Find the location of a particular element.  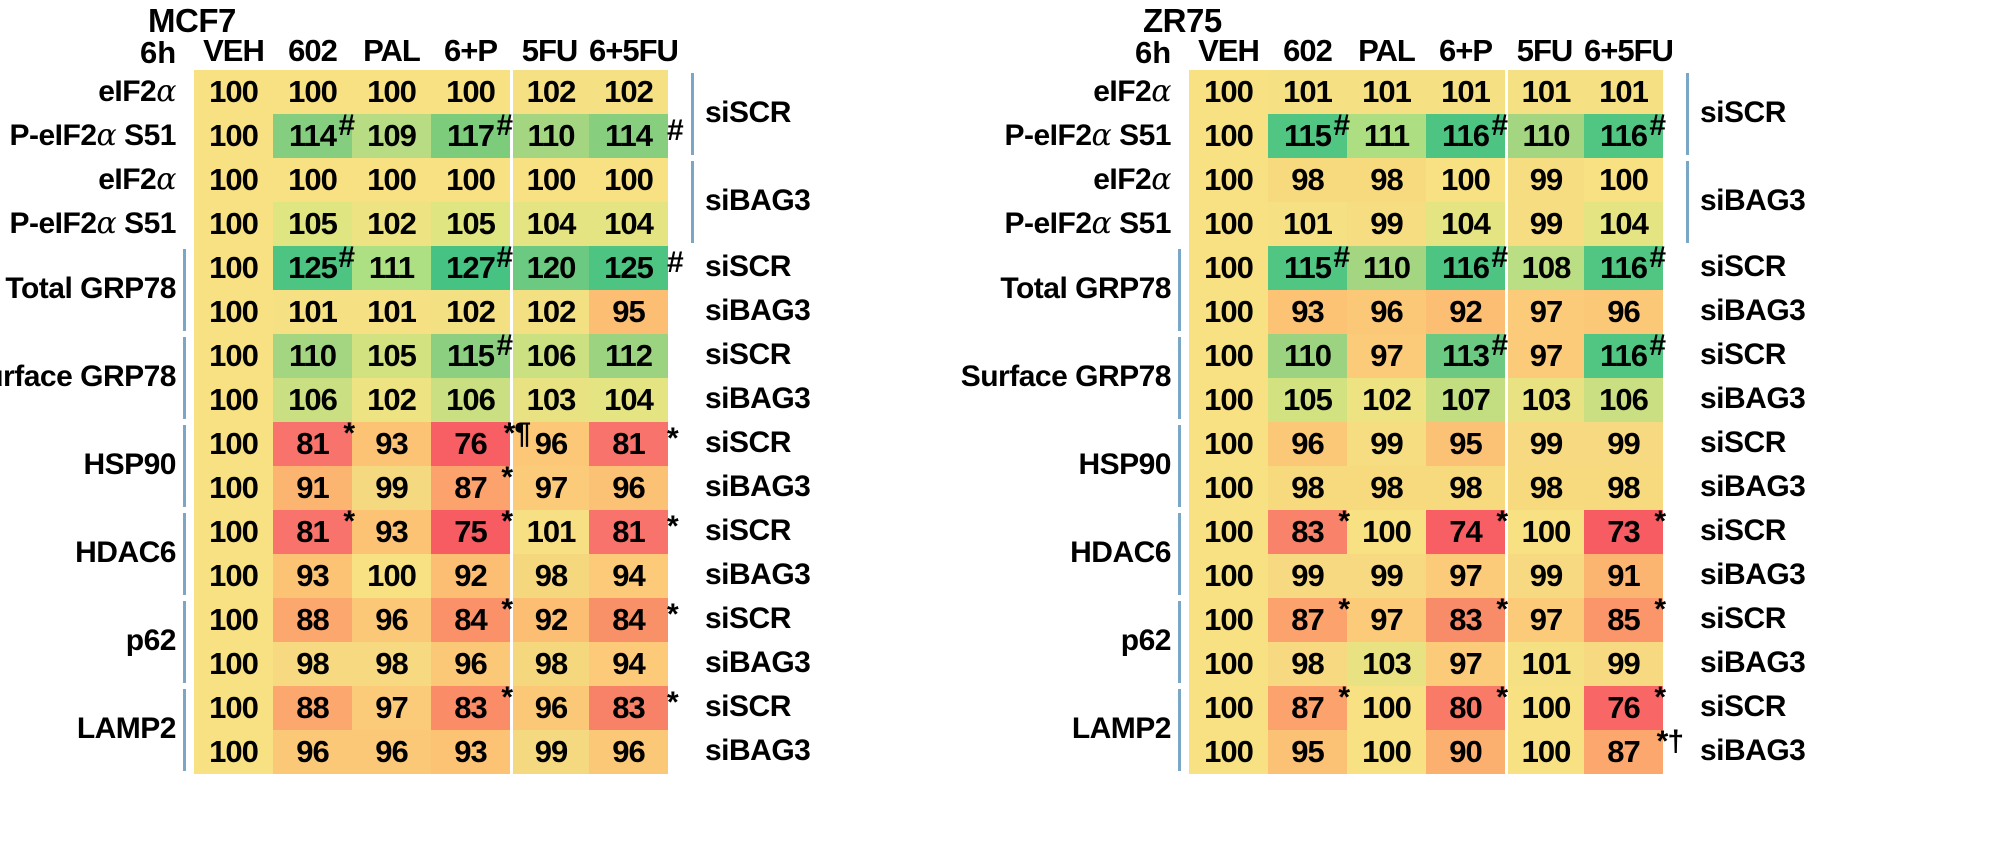

heatmap-cell: 75 * is located at coordinates (472, 529).